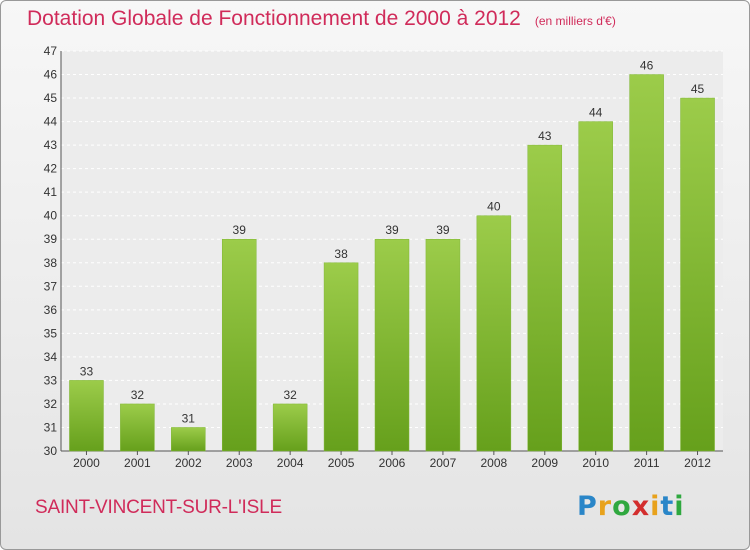  I want to click on y-tick-label: 47, so click(51, 51).